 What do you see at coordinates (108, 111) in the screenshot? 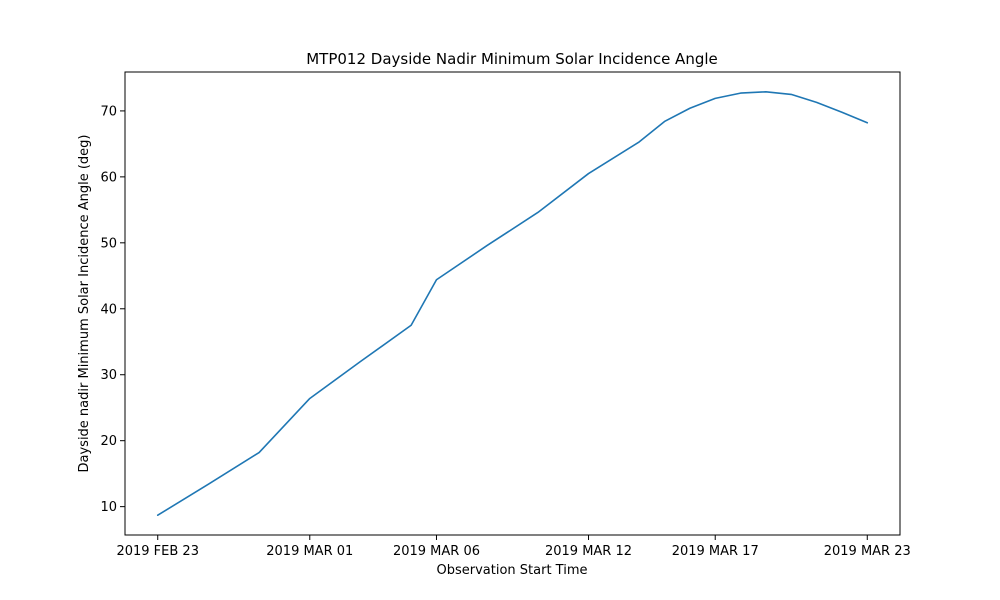
I see `y-tick-label: 70` at bounding box center [108, 111].